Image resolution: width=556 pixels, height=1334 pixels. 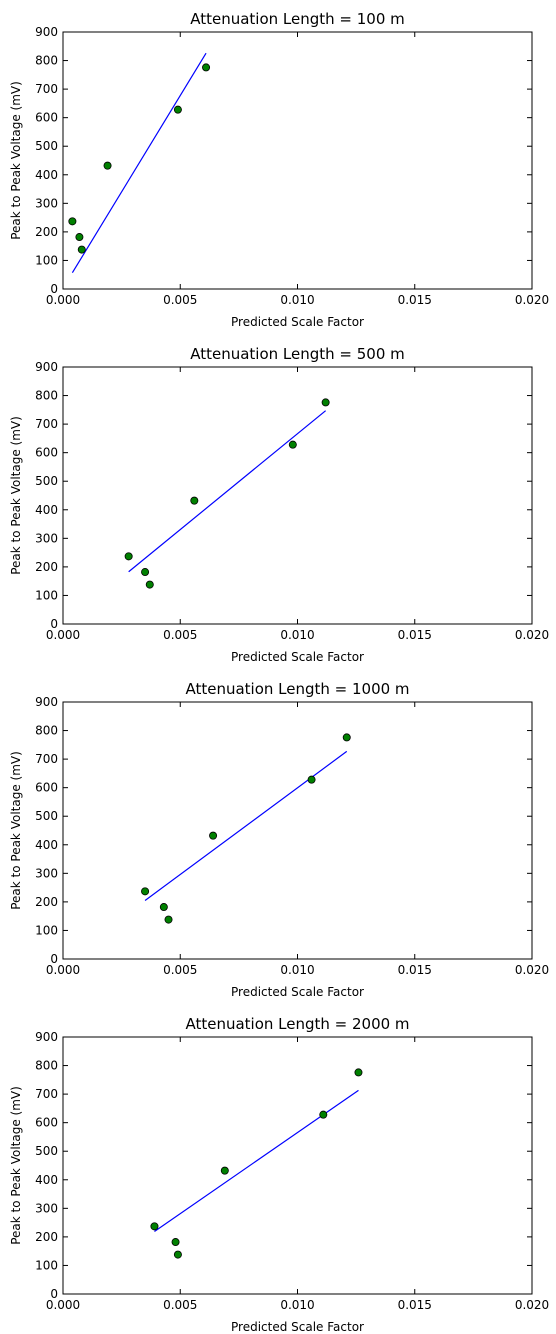 What do you see at coordinates (297, 1024) in the screenshot?
I see `chart-title: Attenuation Length = 2000 m` at bounding box center [297, 1024].